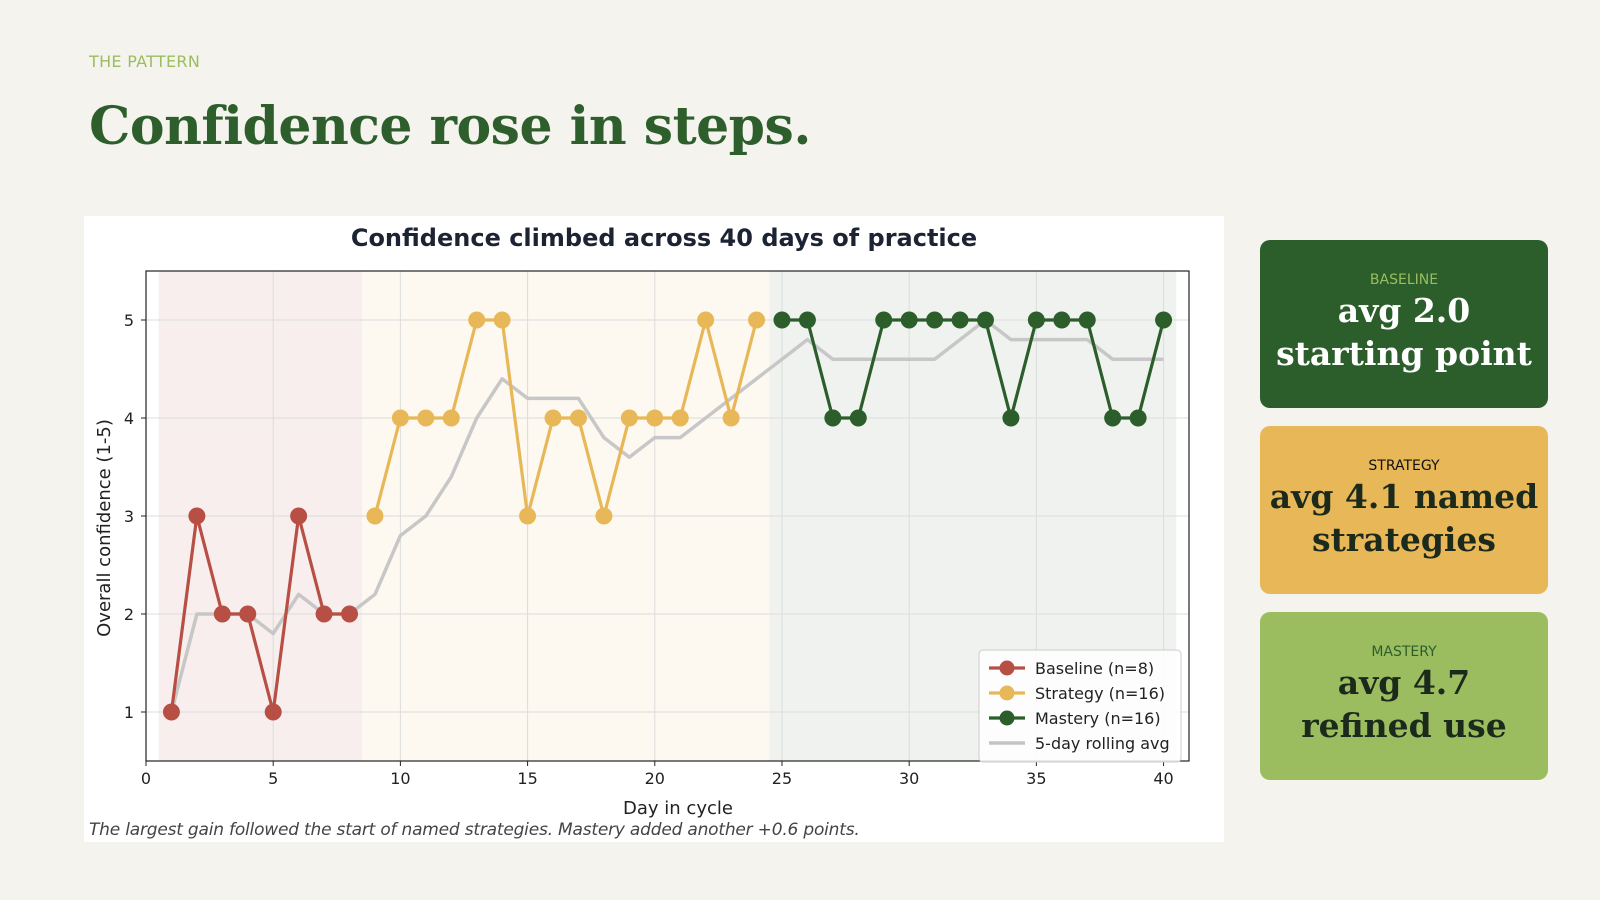  Describe the element at coordinates (1036, 778) in the screenshot. I see `x-tick-label: 35` at that location.